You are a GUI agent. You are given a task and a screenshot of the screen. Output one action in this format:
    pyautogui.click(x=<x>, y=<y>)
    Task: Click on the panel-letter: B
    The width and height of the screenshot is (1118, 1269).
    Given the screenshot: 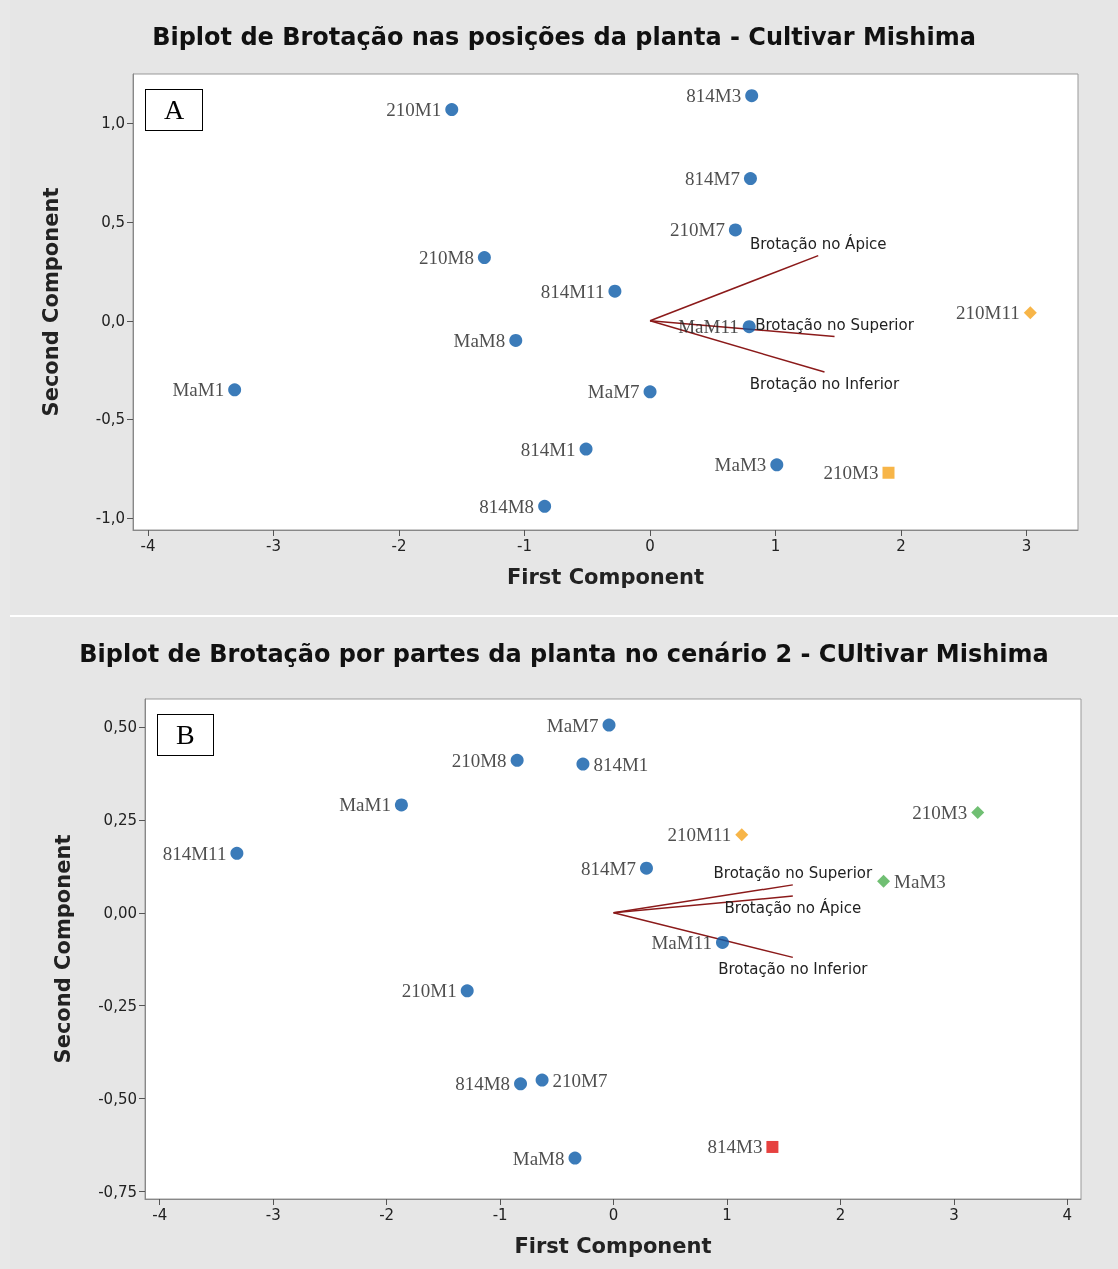 What is the action you would take?
    pyautogui.click(x=185, y=735)
    